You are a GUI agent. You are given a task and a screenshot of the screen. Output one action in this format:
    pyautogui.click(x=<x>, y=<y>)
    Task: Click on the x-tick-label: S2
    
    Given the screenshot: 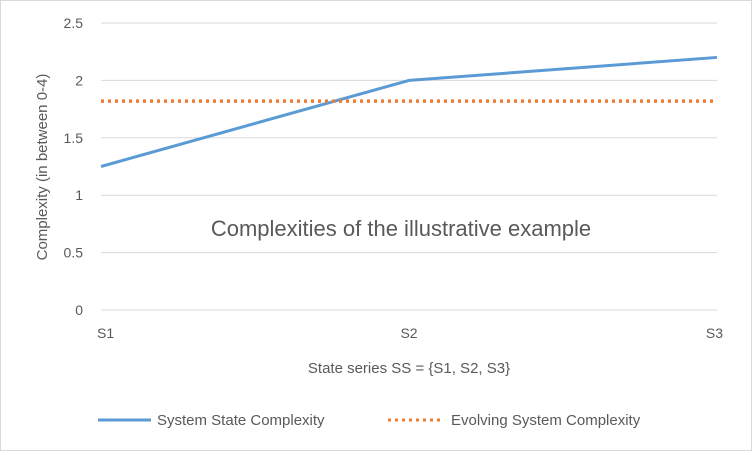 What is the action you would take?
    pyautogui.click(x=408, y=333)
    